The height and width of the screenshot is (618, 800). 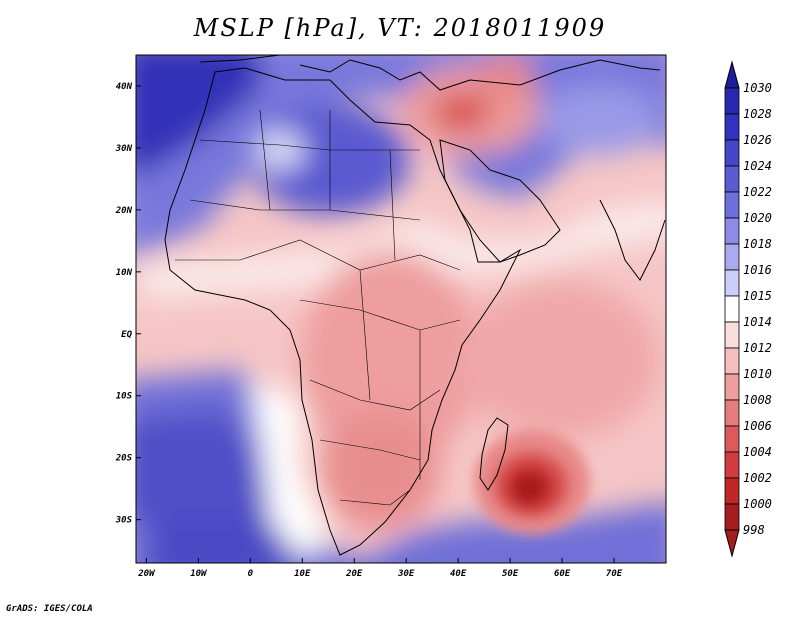 I want to click on lat-tick-label: 30S, so click(x=124, y=521).